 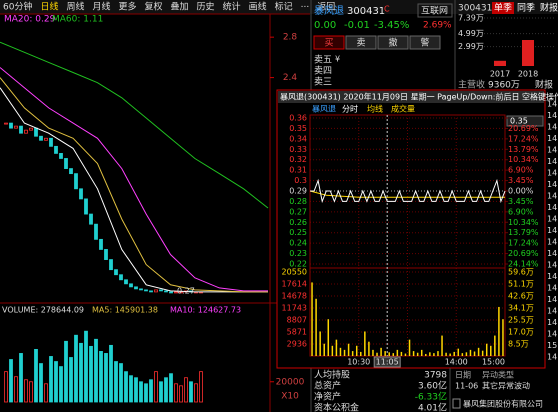 What do you see at coordinates (437, 26) in the screenshot?
I see `industry-pct: 2.69%` at bounding box center [437, 26].